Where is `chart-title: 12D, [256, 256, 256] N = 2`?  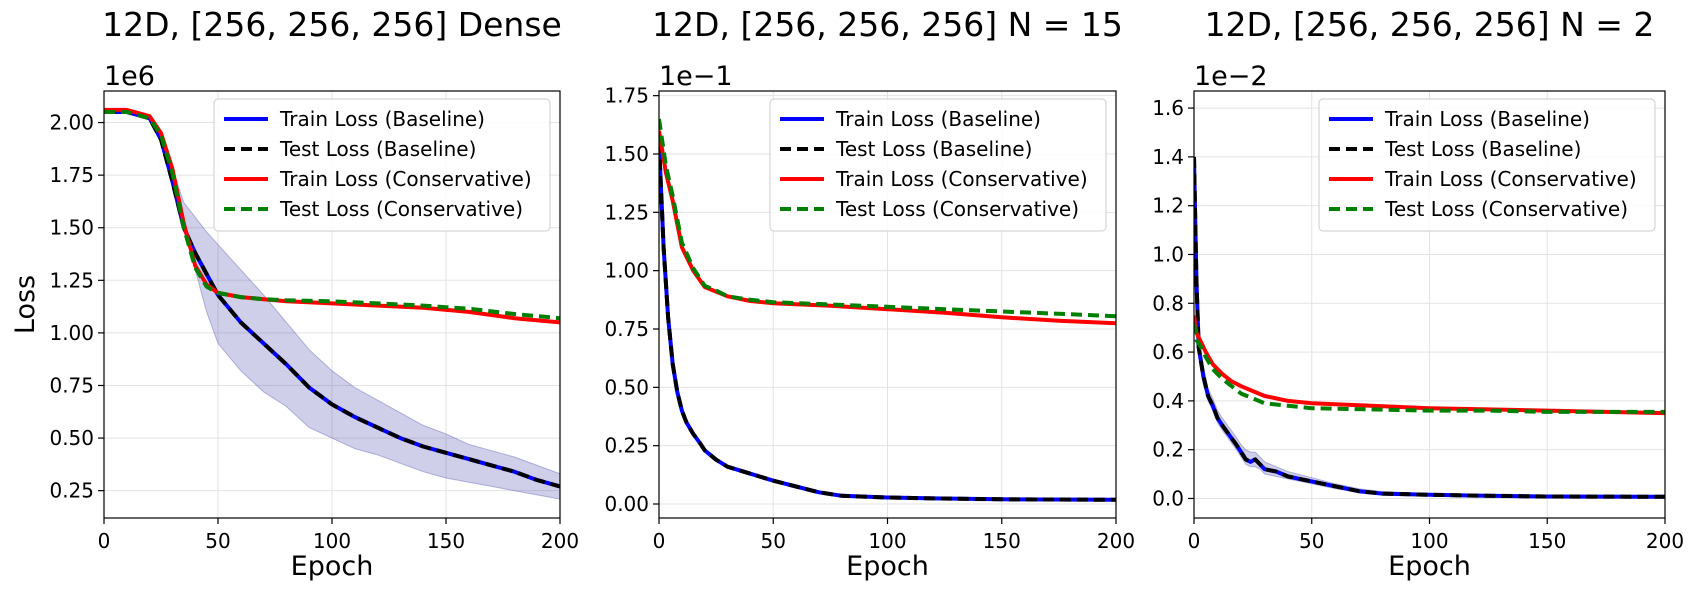
chart-title: 12D, [256, 256, 256] N = 2 is located at coordinates (1430, 24).